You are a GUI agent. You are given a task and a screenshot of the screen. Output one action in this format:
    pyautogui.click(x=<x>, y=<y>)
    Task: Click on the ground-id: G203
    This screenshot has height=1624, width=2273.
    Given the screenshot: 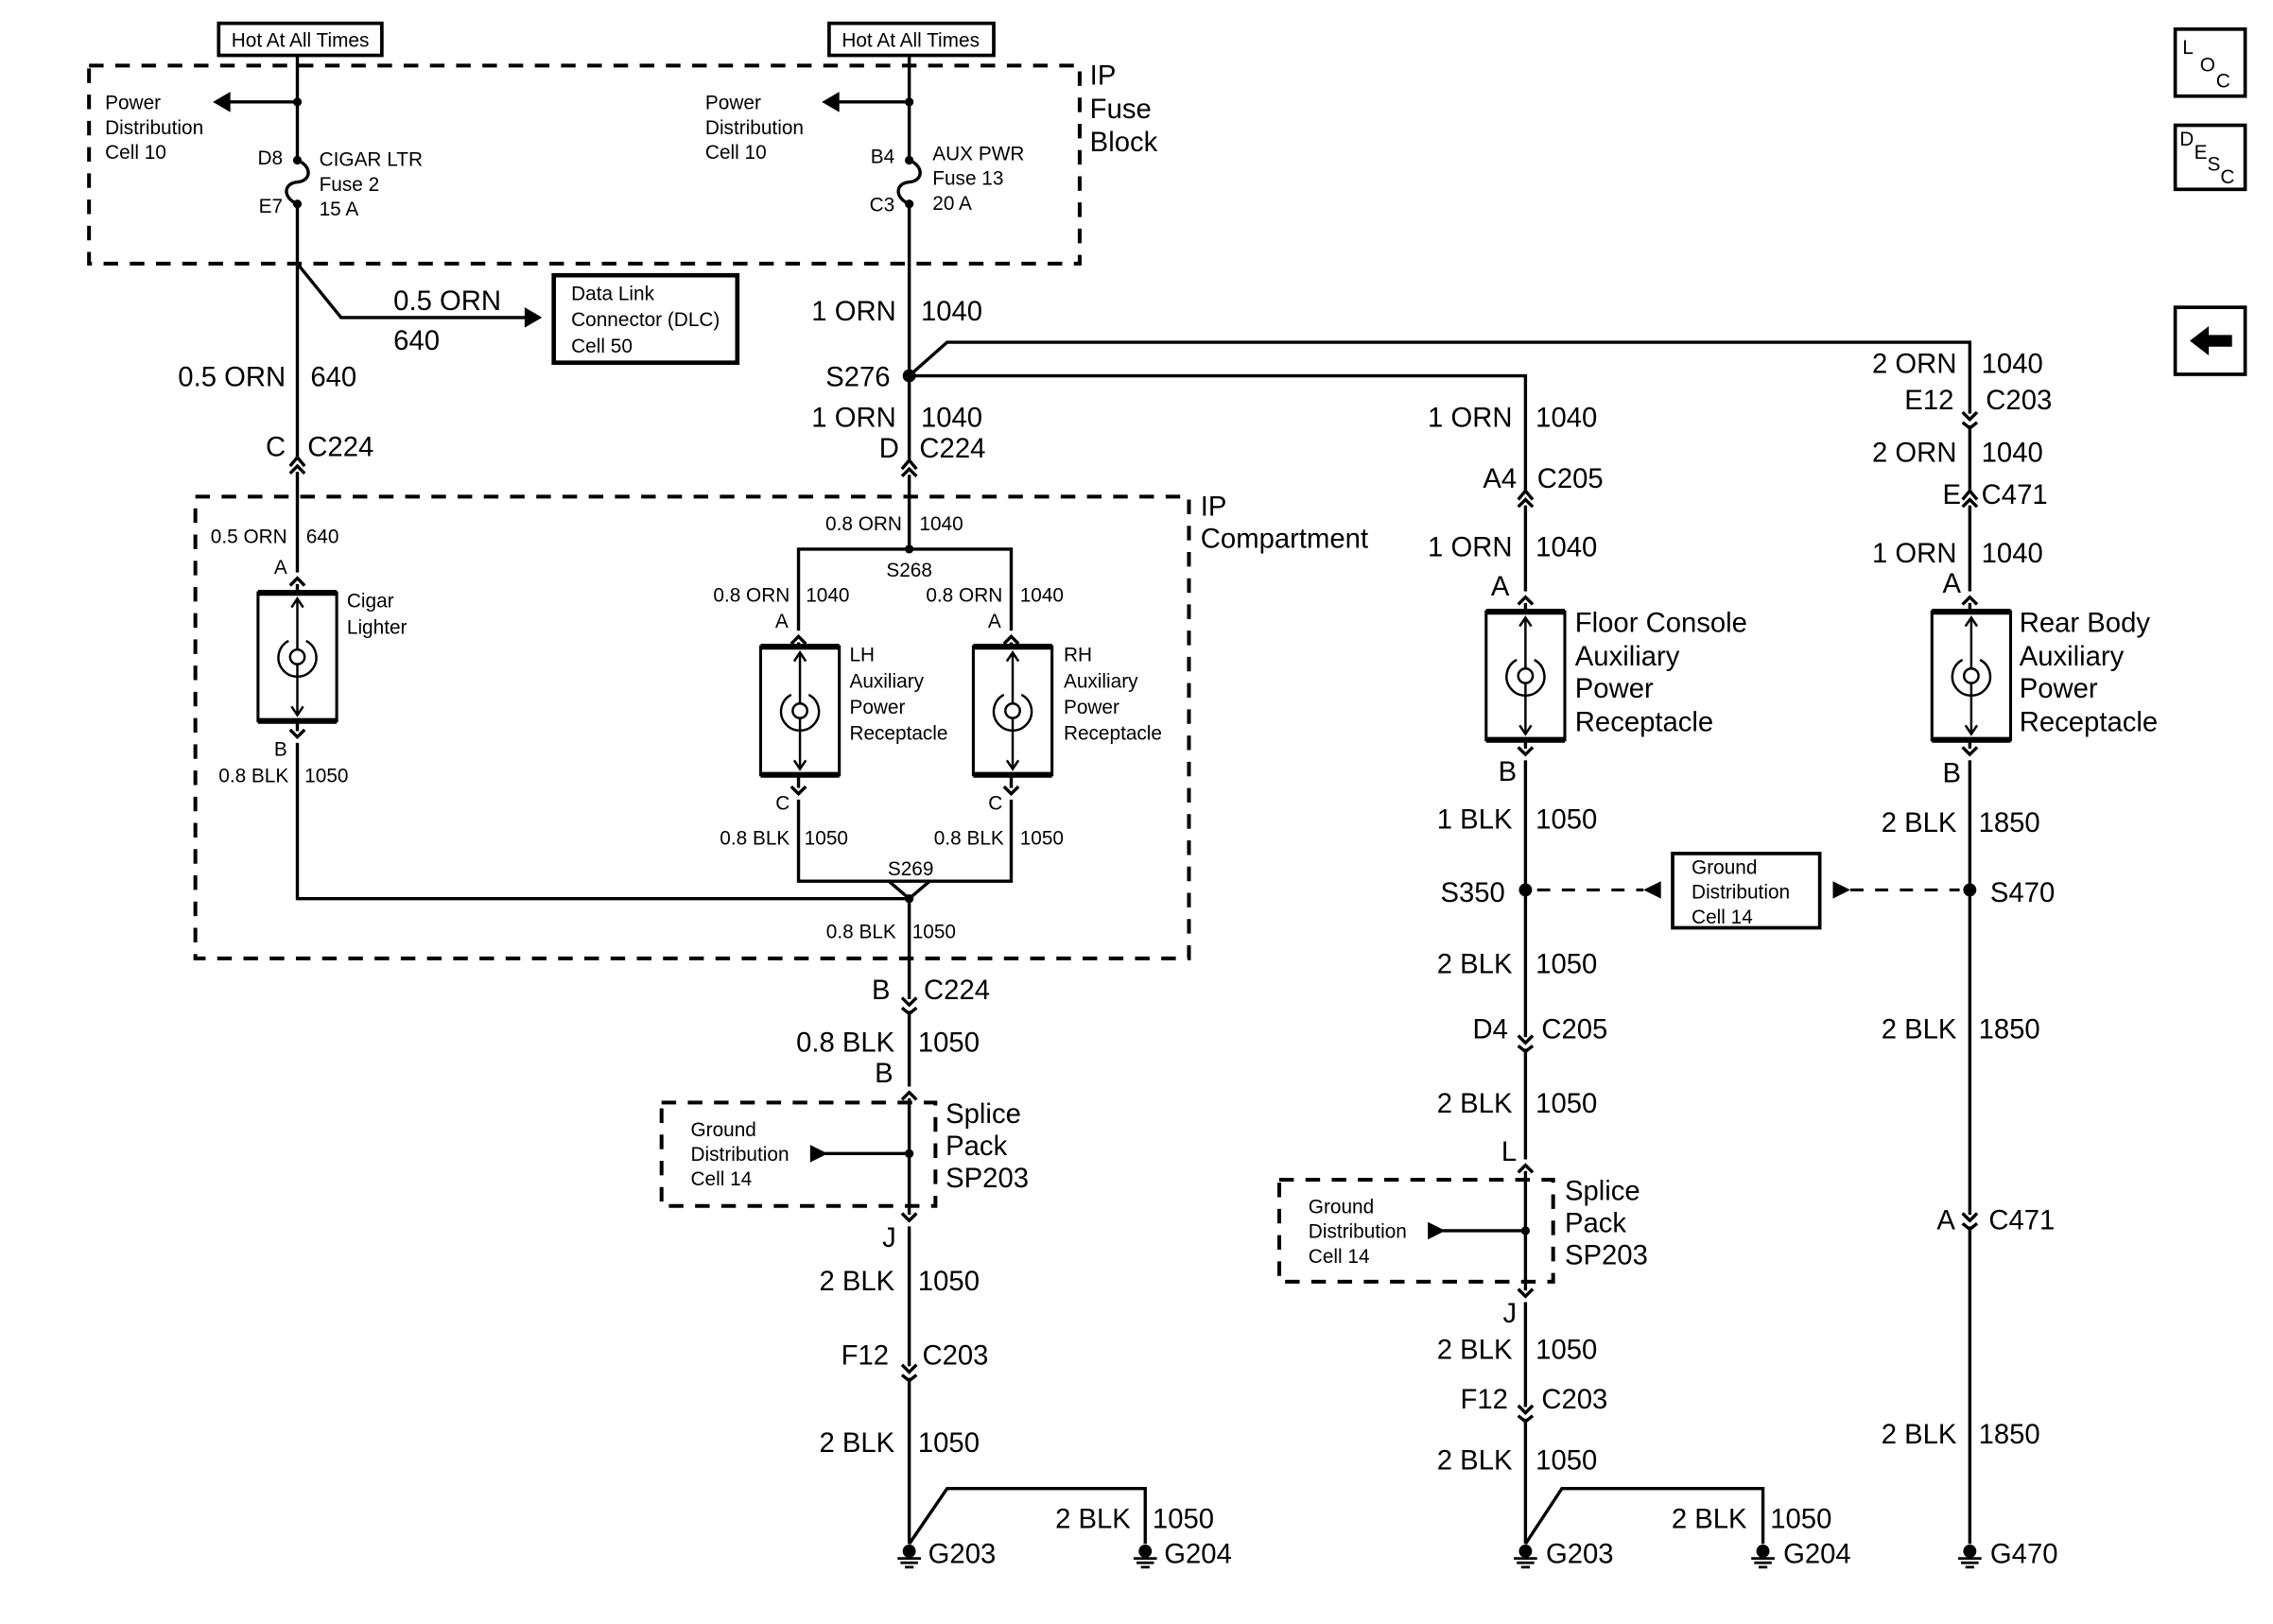 What is the action you would take?
    pyautogui.click(x=1580, y=1554)
    